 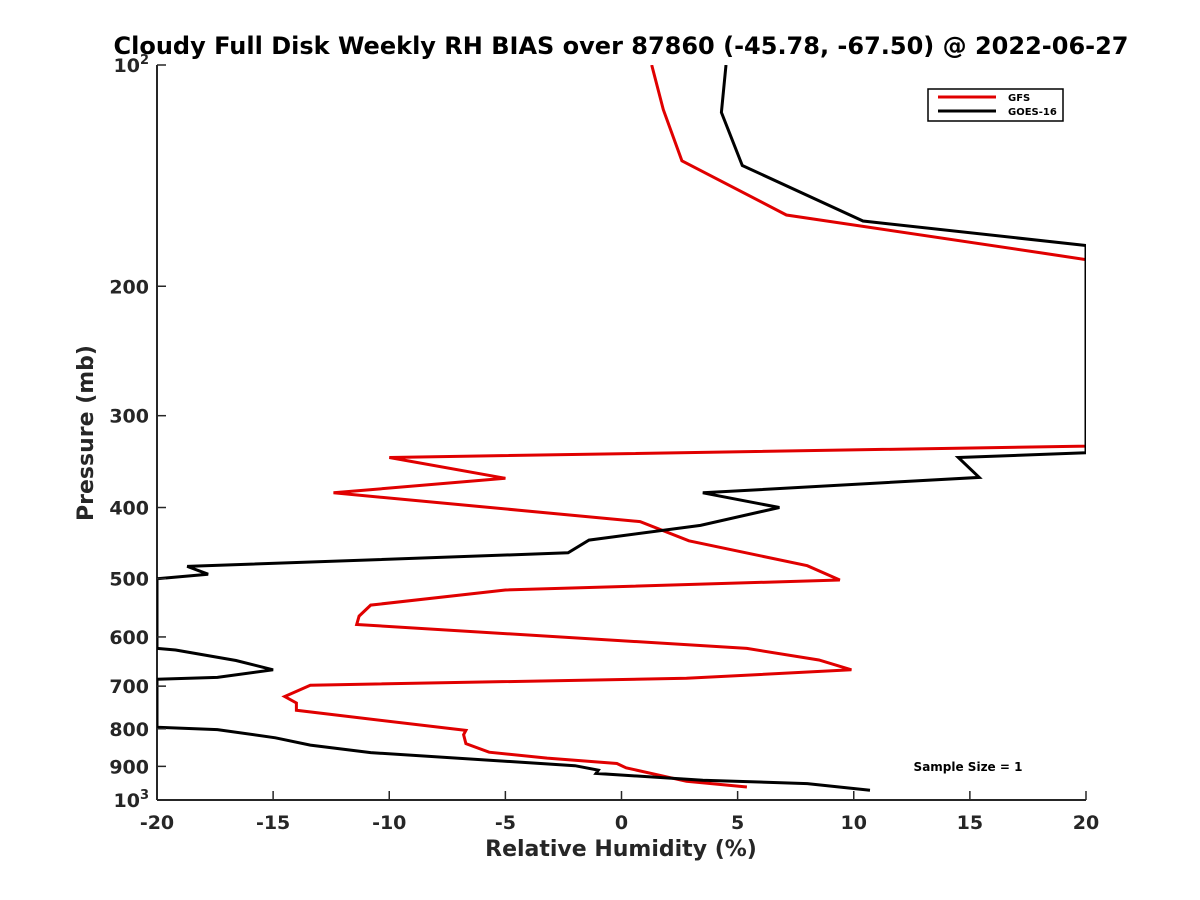 What do you see at coordinates (1086, 823) in the screenshot?
I see `x-tick-label: 20` at bounding box center [1086, 823].